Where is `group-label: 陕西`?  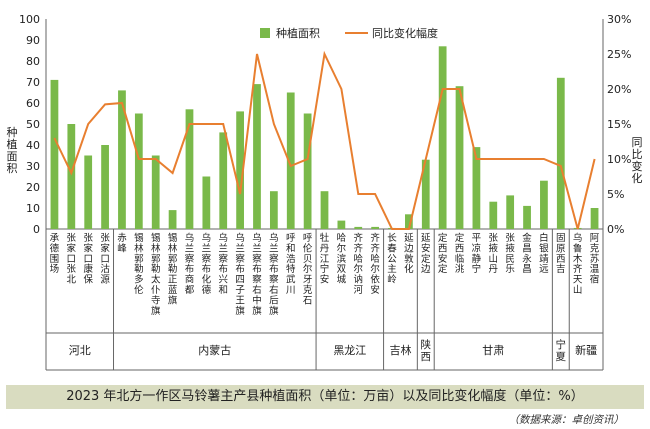
group-label: 陕西 is located at coordinates (426, 350).